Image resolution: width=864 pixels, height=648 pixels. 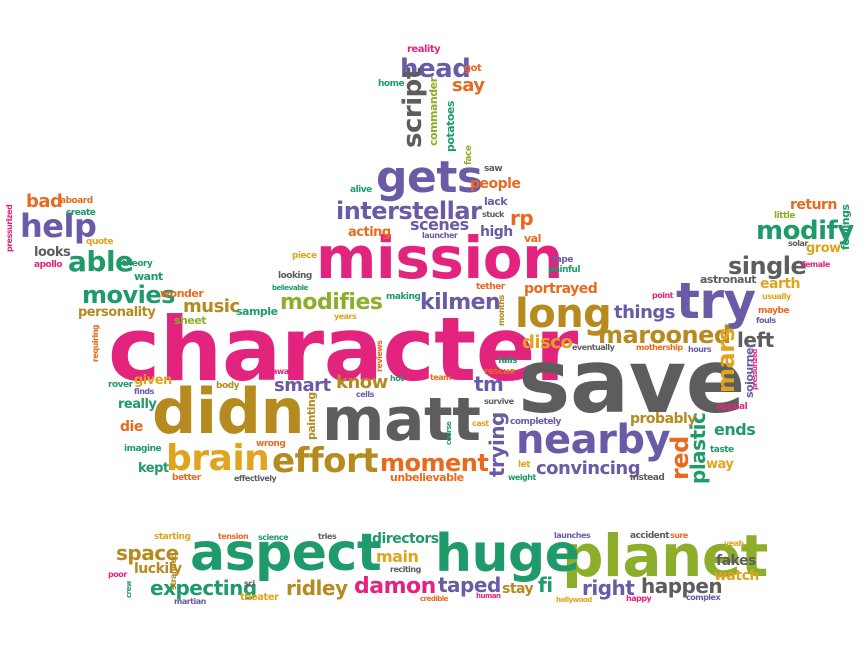 I want to click on word-high: high, so click(x=496, y=232).